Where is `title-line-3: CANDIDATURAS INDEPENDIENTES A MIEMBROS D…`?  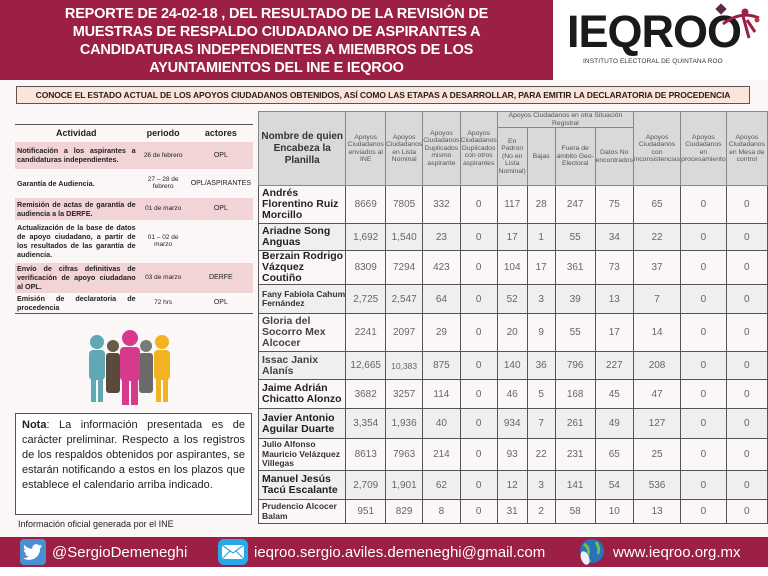
title-line-3: CANDIDATURAS INDEPENDIENTES A MIEMBROS D… is located at coordinates (276, 50).